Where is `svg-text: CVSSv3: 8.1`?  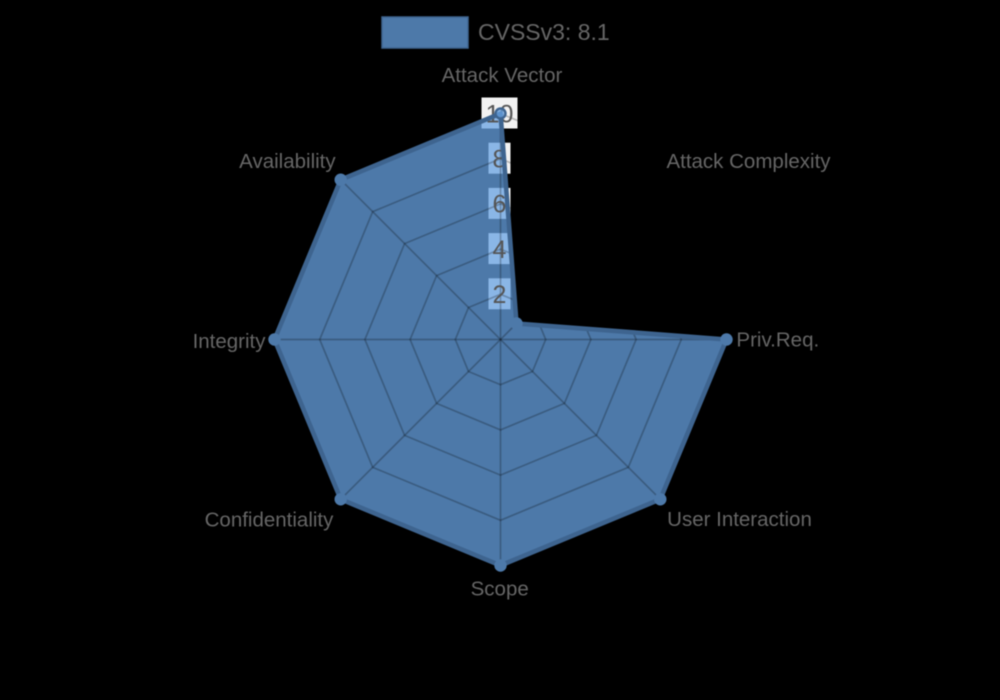 svg-text: CVSSv3: 8.1 is located at coordinates (544, 32).